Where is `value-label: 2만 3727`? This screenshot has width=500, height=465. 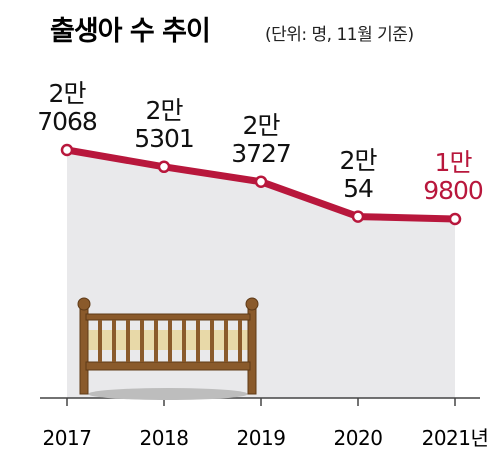 value-label: 2만 3727 is located at coordinates (261, 139).